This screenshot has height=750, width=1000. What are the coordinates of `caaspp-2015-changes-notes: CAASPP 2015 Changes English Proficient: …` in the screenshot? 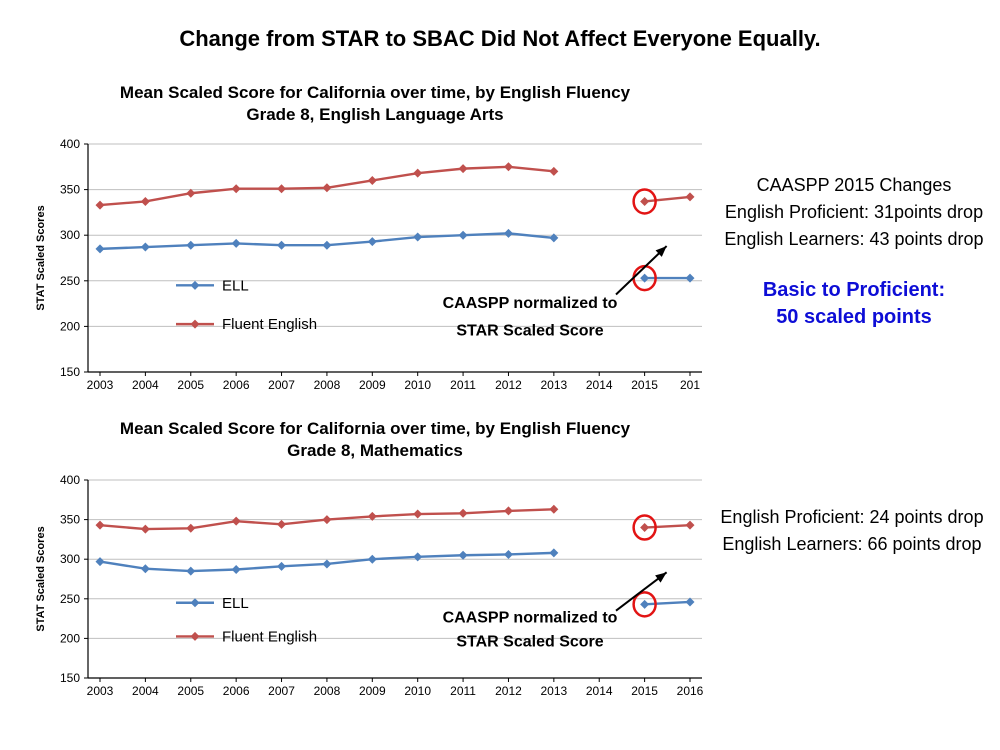 It's located at (854, 251).